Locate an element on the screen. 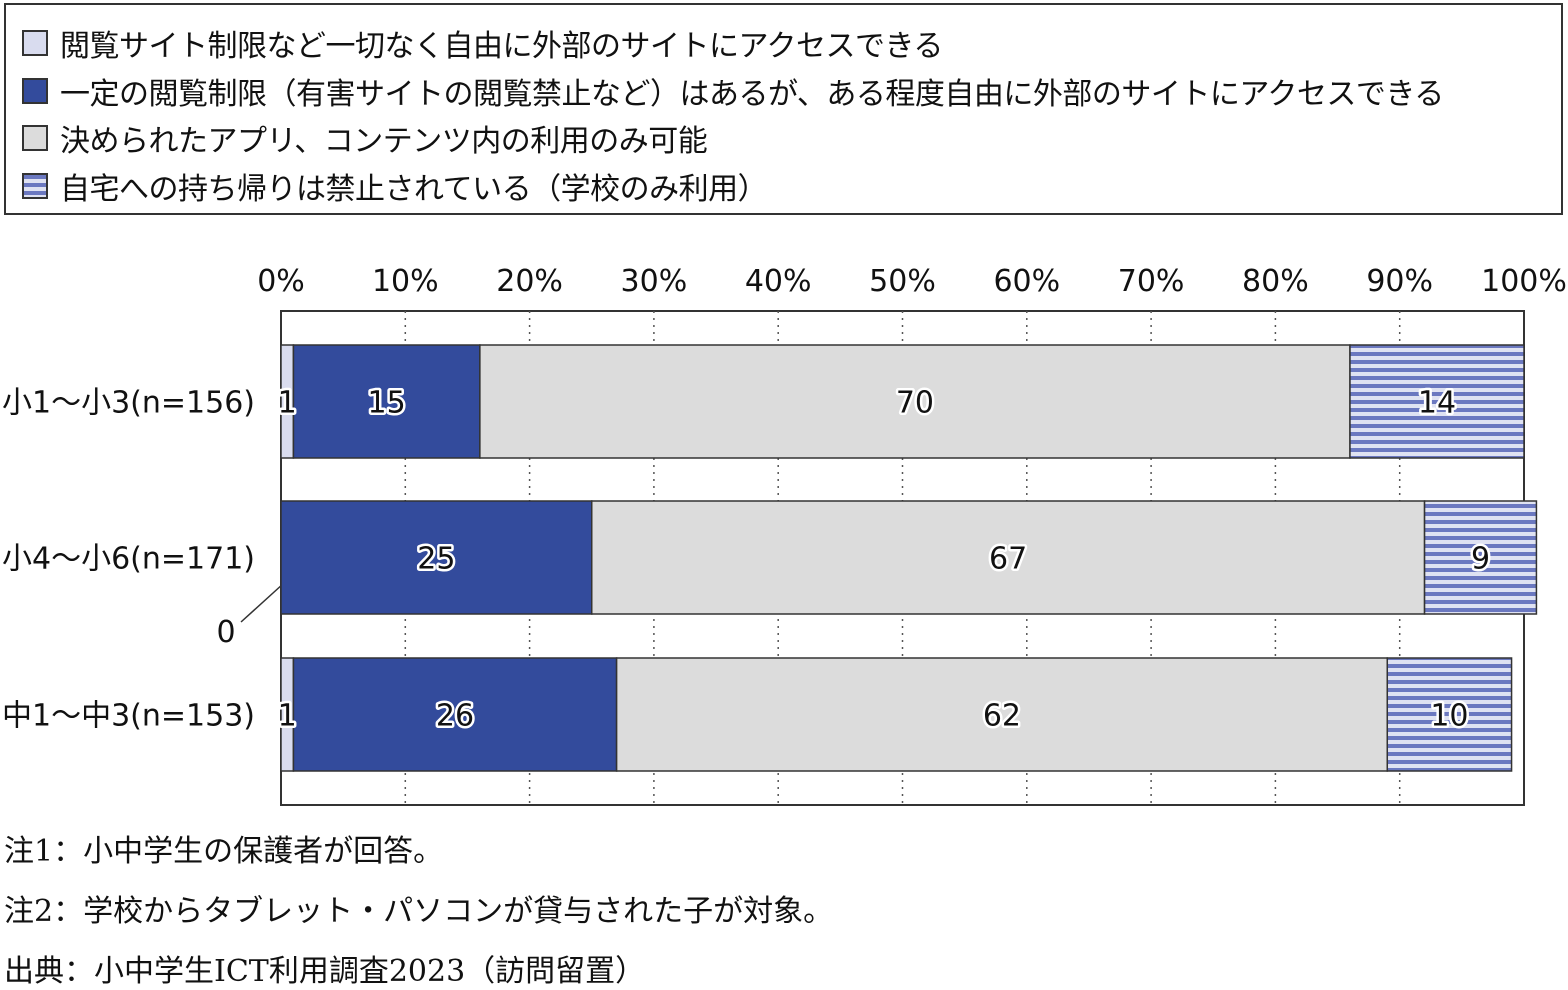 This screenshot has width=1568, height=990. x-tick-label: 10% is located at coordinates (405, 281).